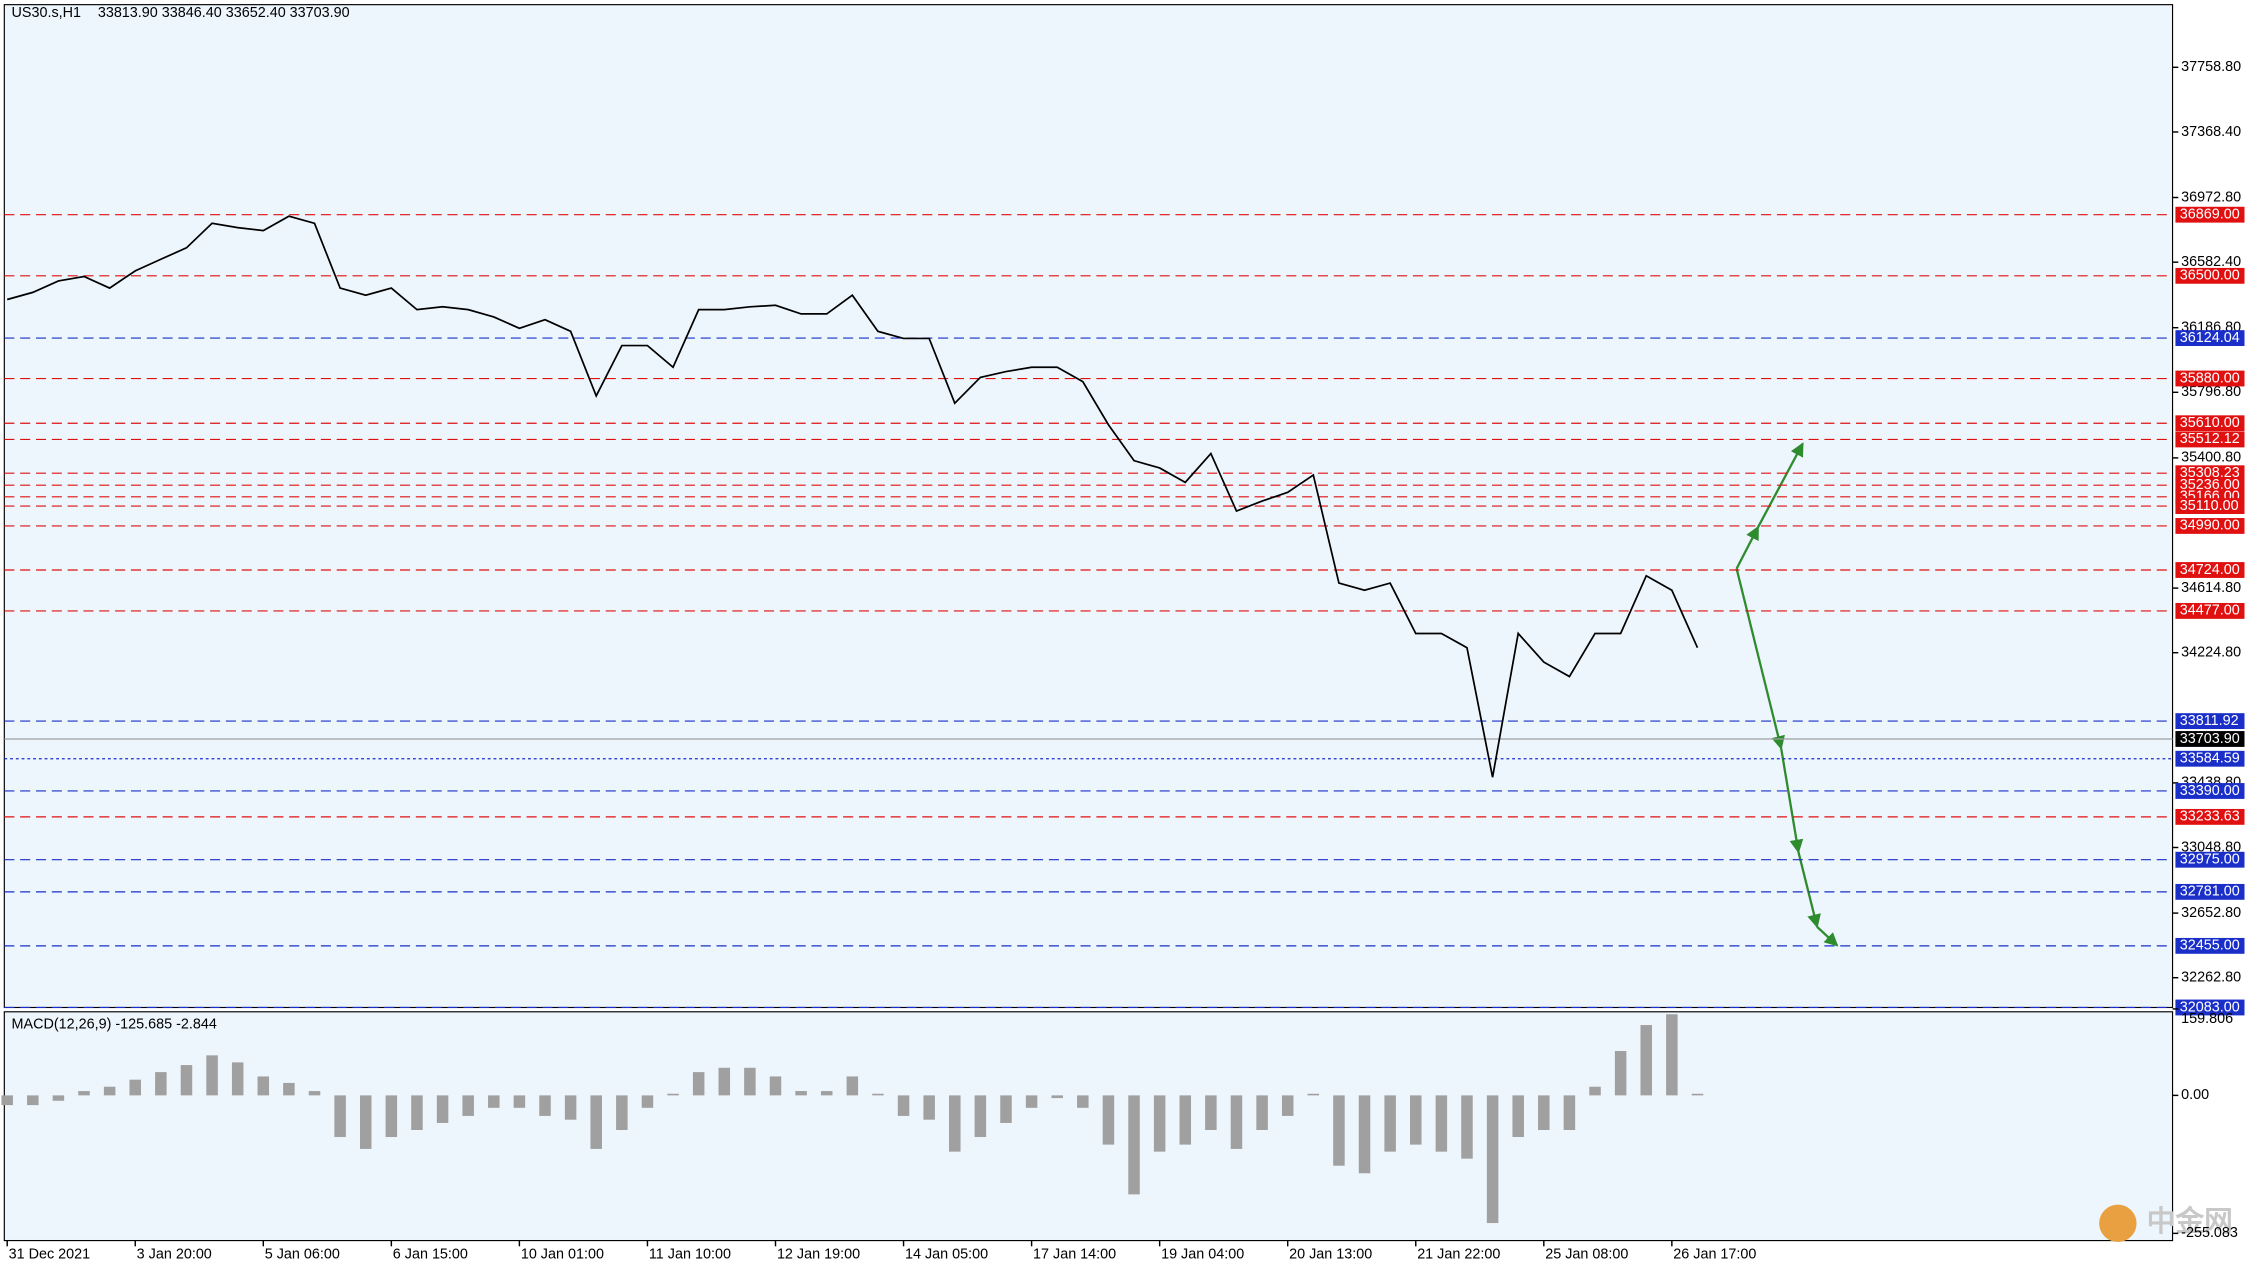  What do you see at coordinates (2209, 721) in the screenshot?
I see `level-label: 33811.92` at bounding box center [2209, 721].